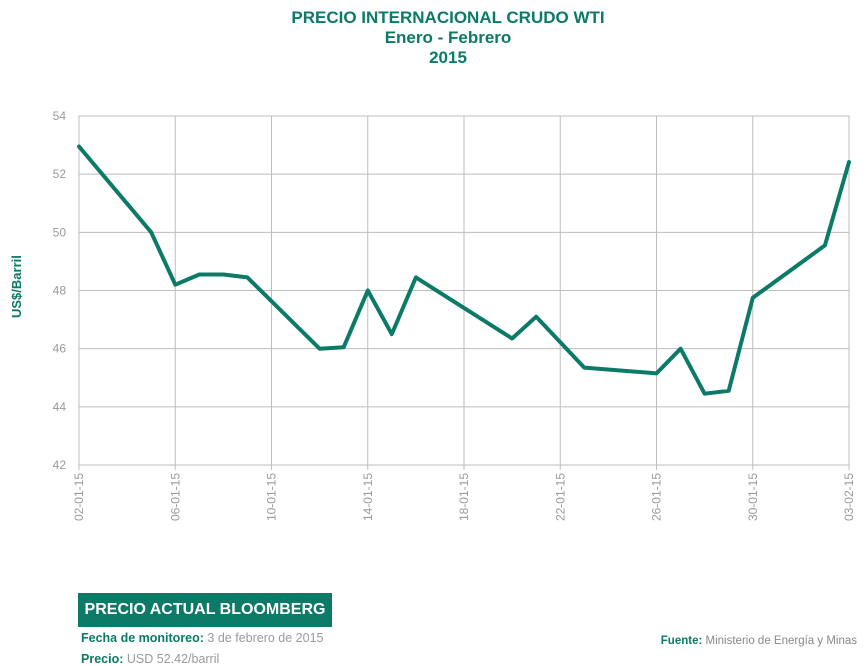 This screenshot has width=867, height=666. Describe the element at coordinates (102, 659) in the screenshot. I see `price-label: Precio:` at that location.